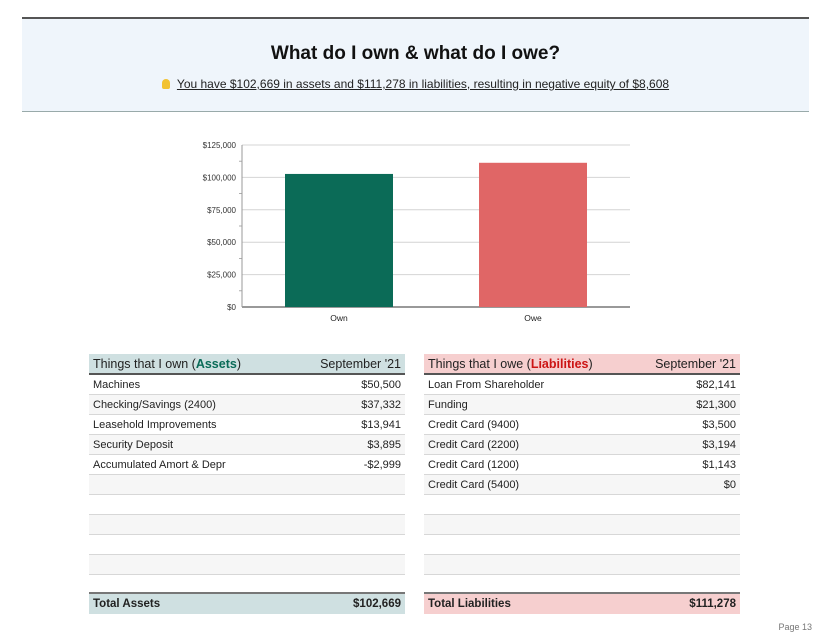  I want to click on y-tick-label: $75,000, so click(221, 210).